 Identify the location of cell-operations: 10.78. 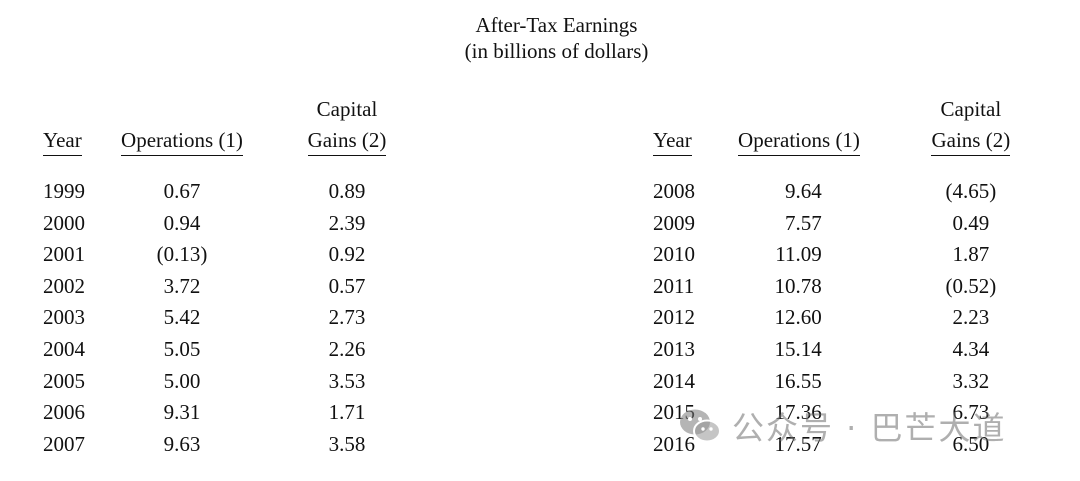
(798, 285).